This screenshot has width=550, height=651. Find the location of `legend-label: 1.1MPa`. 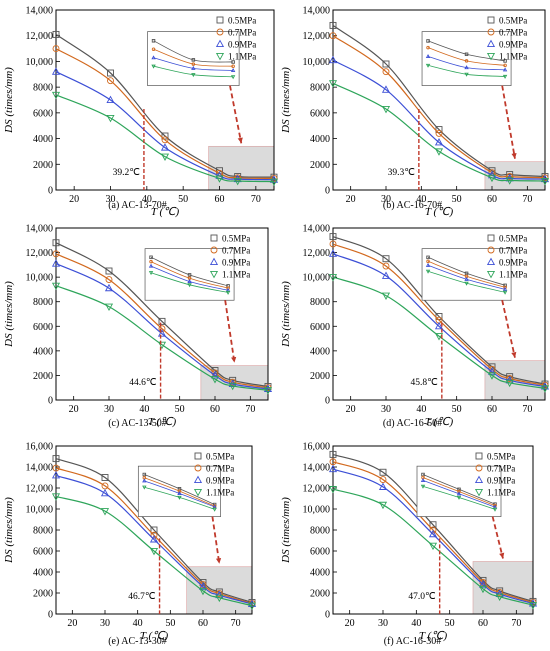

legend-label: 1.1MPa is located at coordinates (242, 57).